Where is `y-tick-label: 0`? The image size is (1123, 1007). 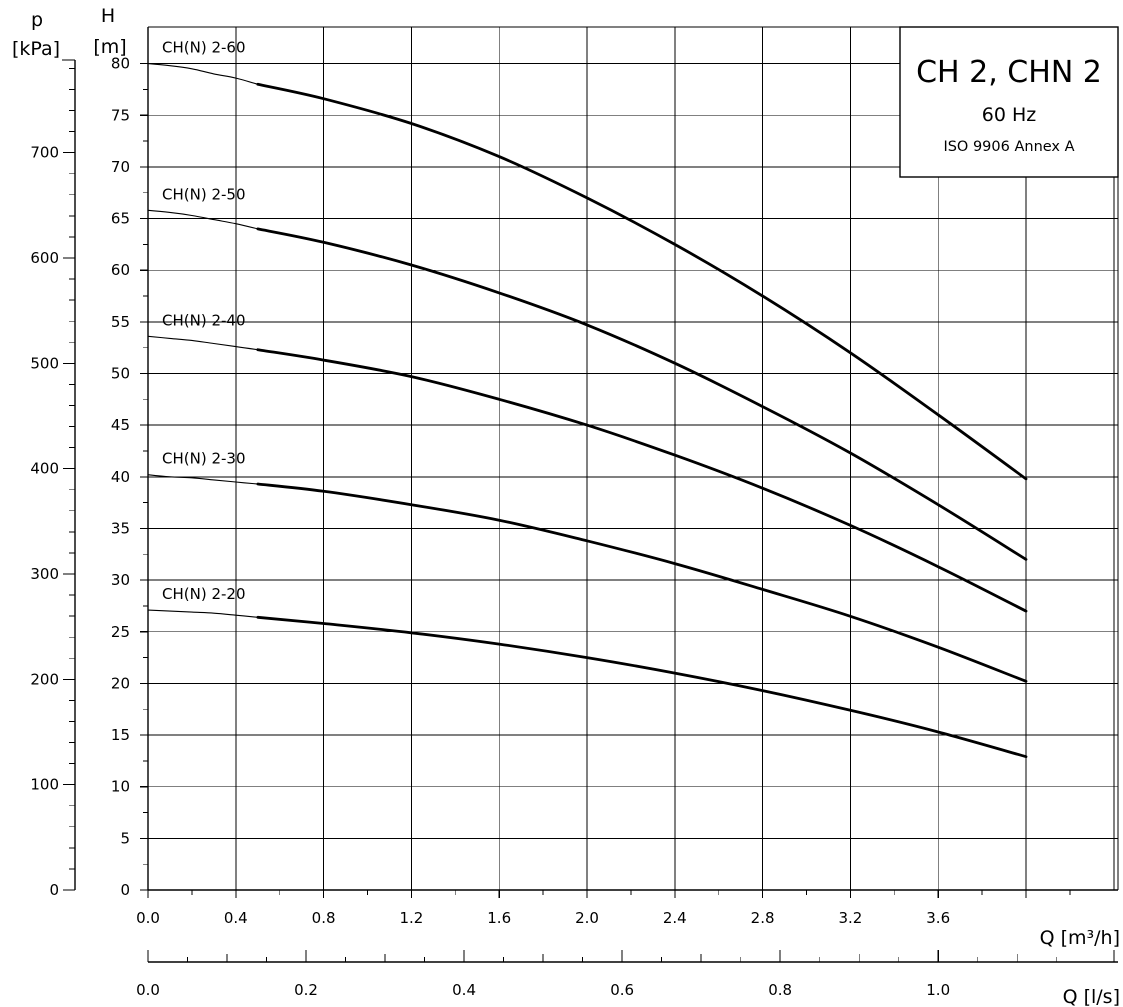
y-tick-label: 0 is located at coordinates (125, 890).